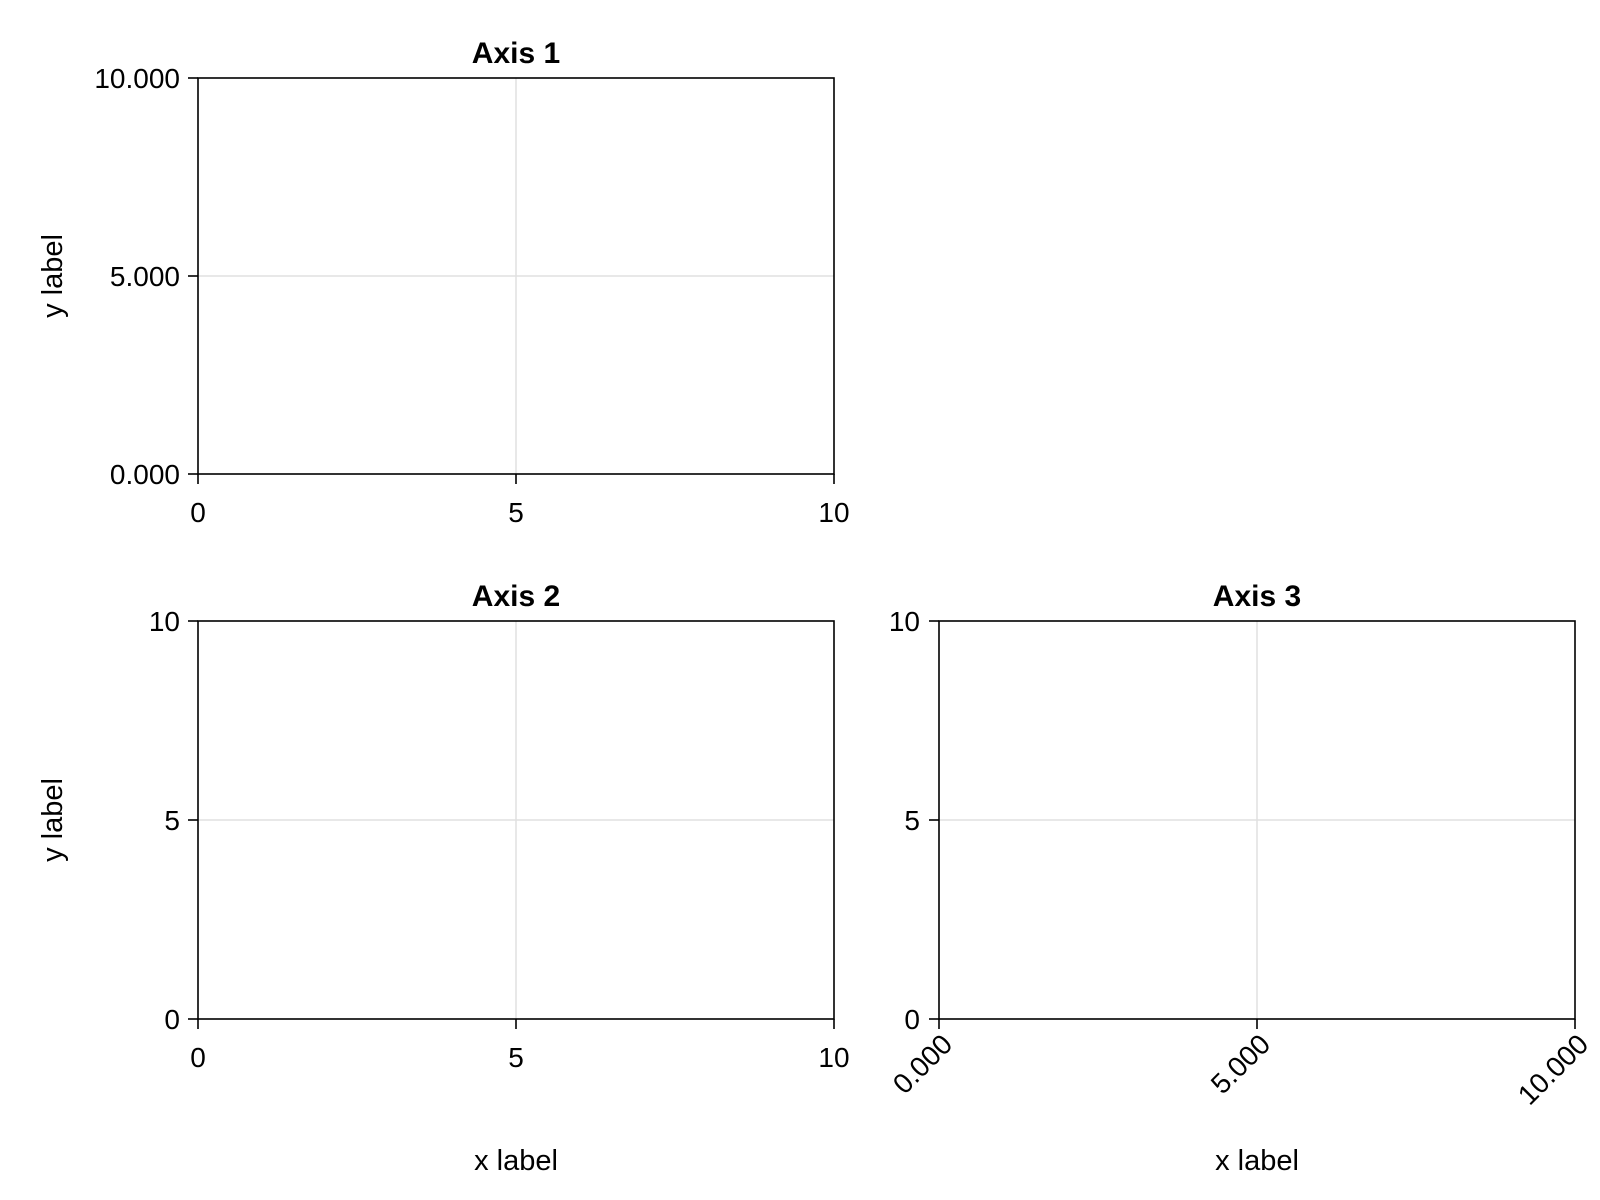  I want to click on axis-3-xtick-label-2: 10.000, so click(1553, 1069).